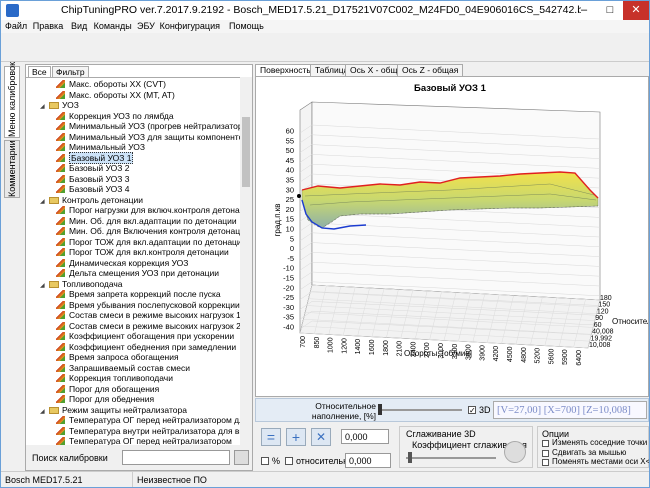  Describe the element at coordinates (299, 196) in the screenshot. I see `cursor-point` at that location.